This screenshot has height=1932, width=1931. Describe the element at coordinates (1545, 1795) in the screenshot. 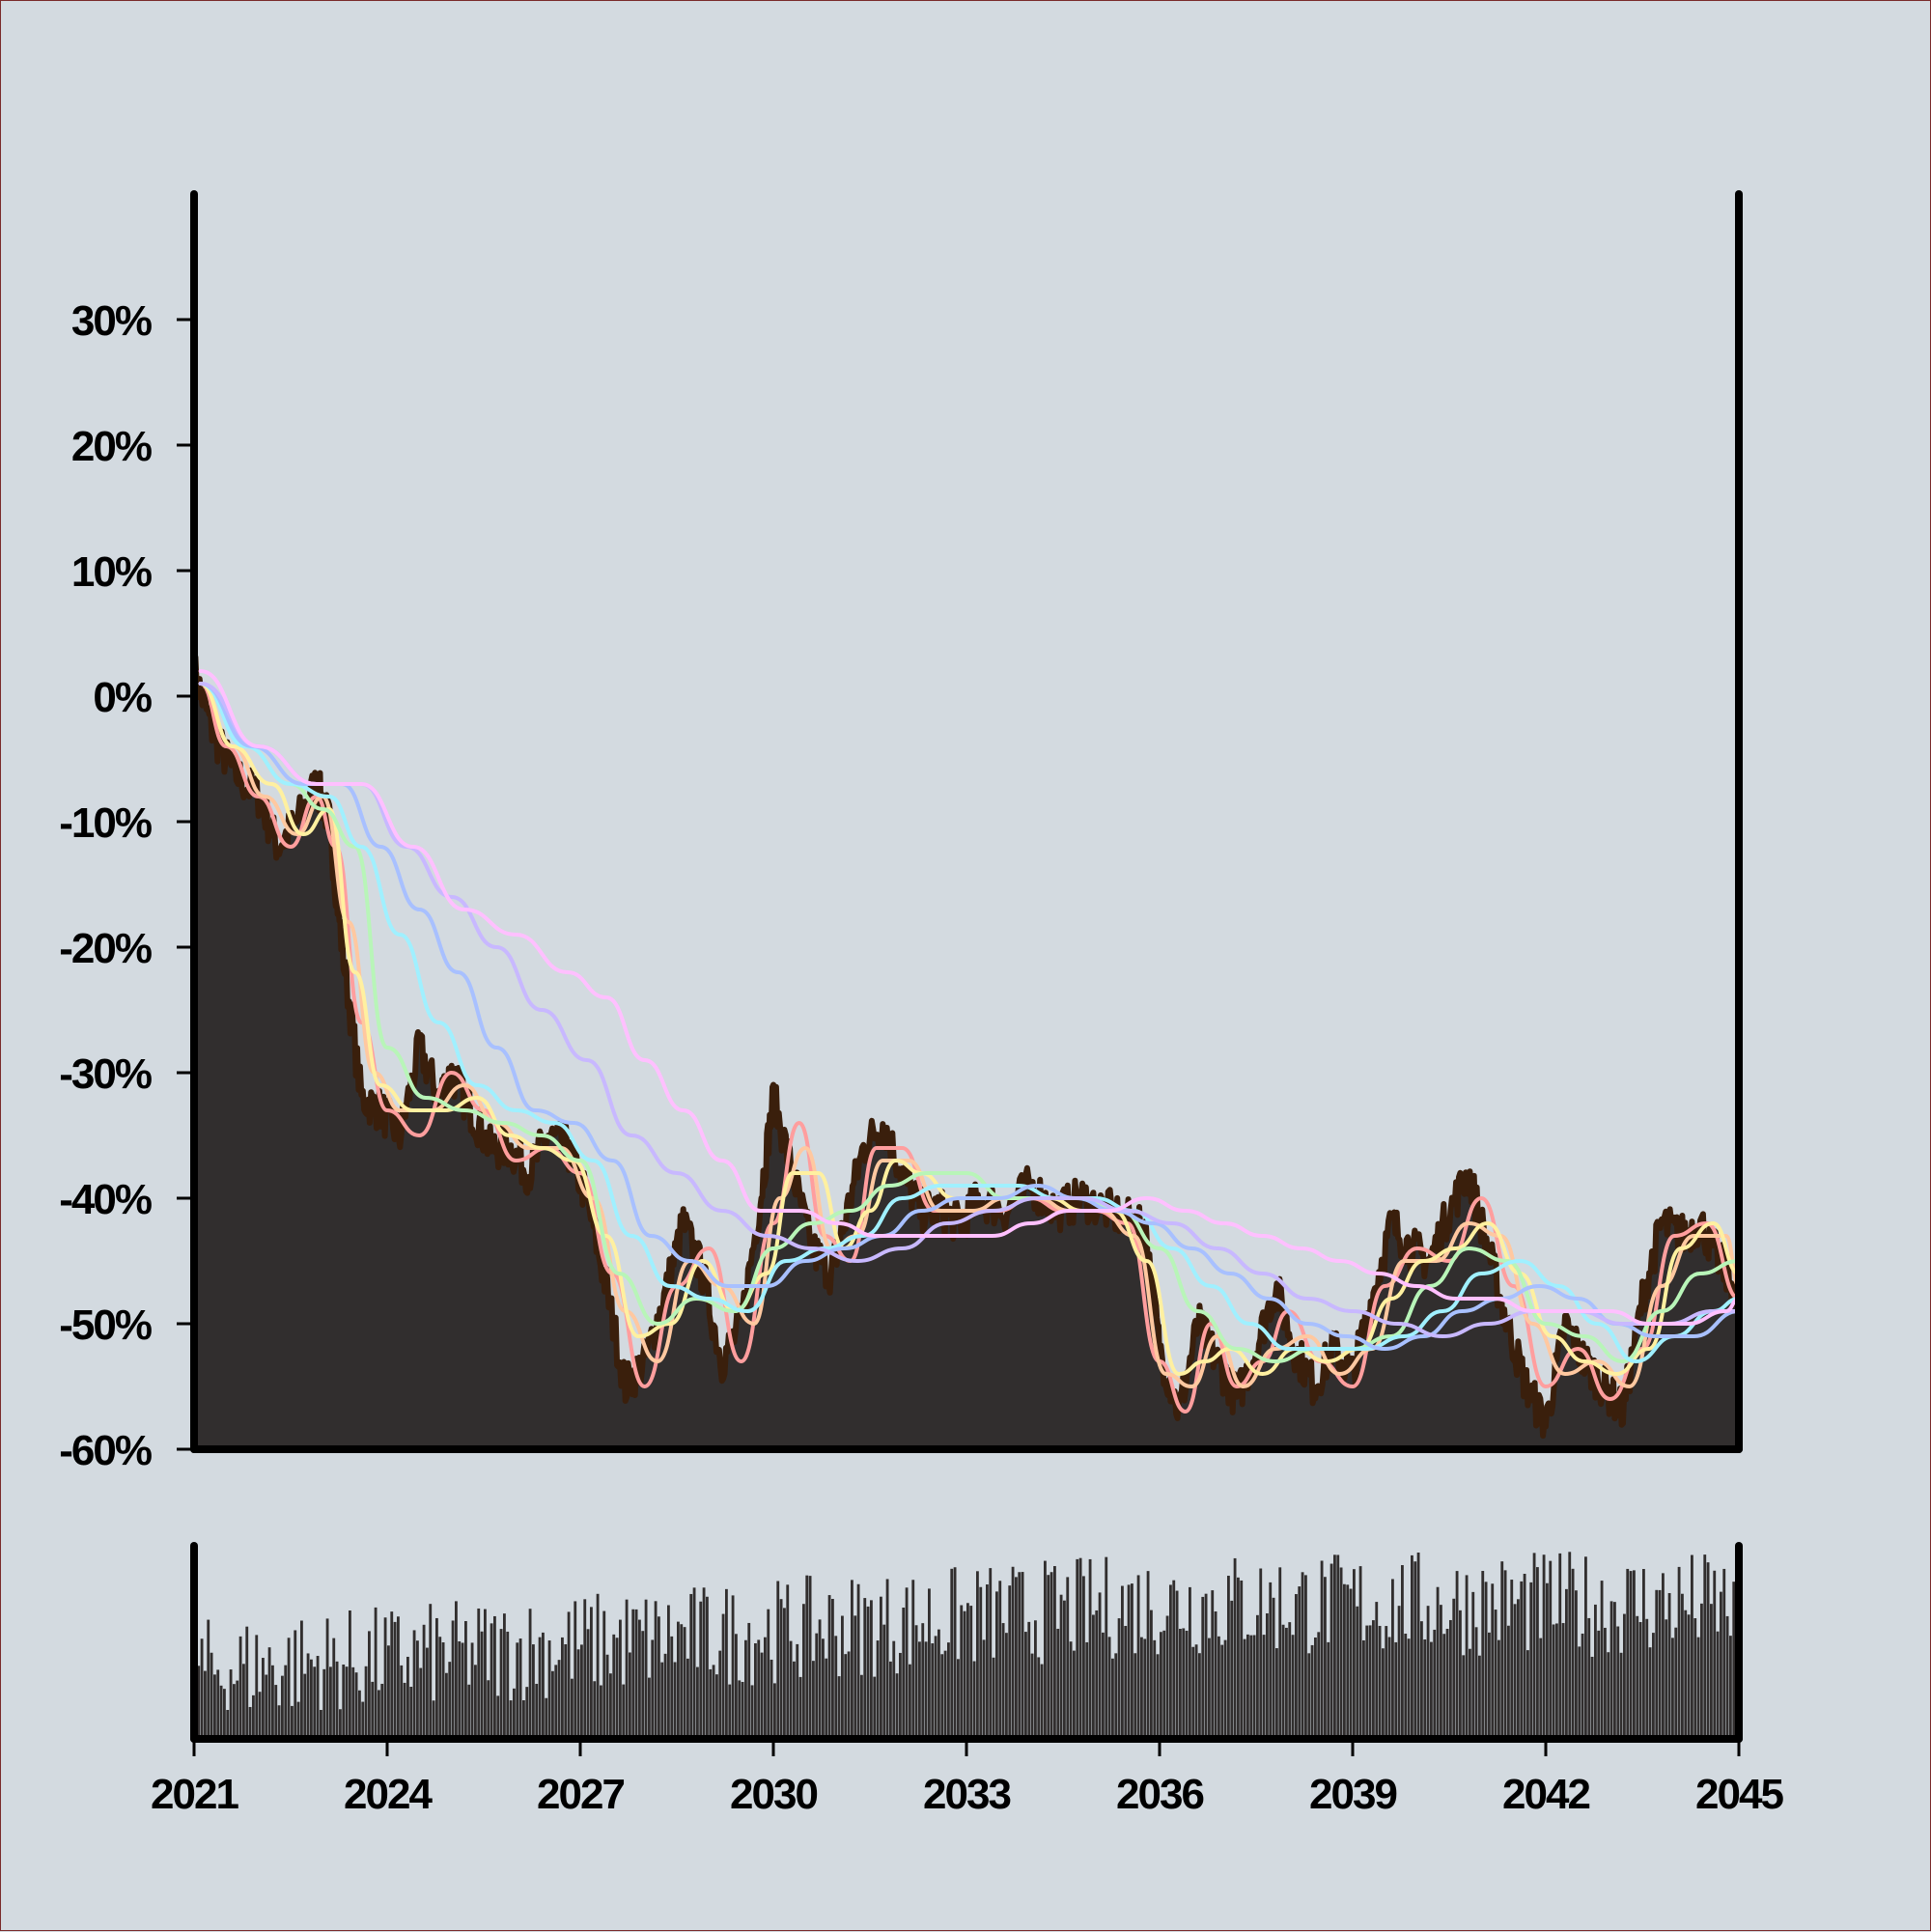

I see `x-tick-label: 2042` at that location.